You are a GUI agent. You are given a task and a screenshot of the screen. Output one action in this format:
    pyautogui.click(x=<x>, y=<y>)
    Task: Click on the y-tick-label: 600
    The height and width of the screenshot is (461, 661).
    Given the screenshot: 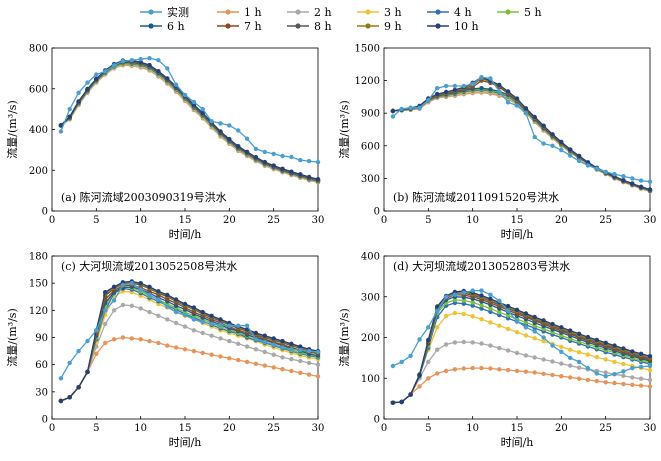 What is the action you would take?
    pyautogui.click(x=38, y=89)
    